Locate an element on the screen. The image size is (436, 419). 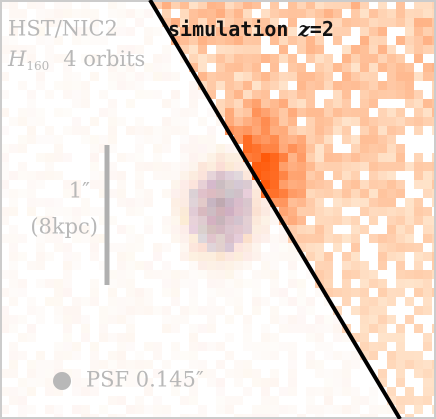
scale-kpc-label: (8kpc) is located at coordinates (64, 227).